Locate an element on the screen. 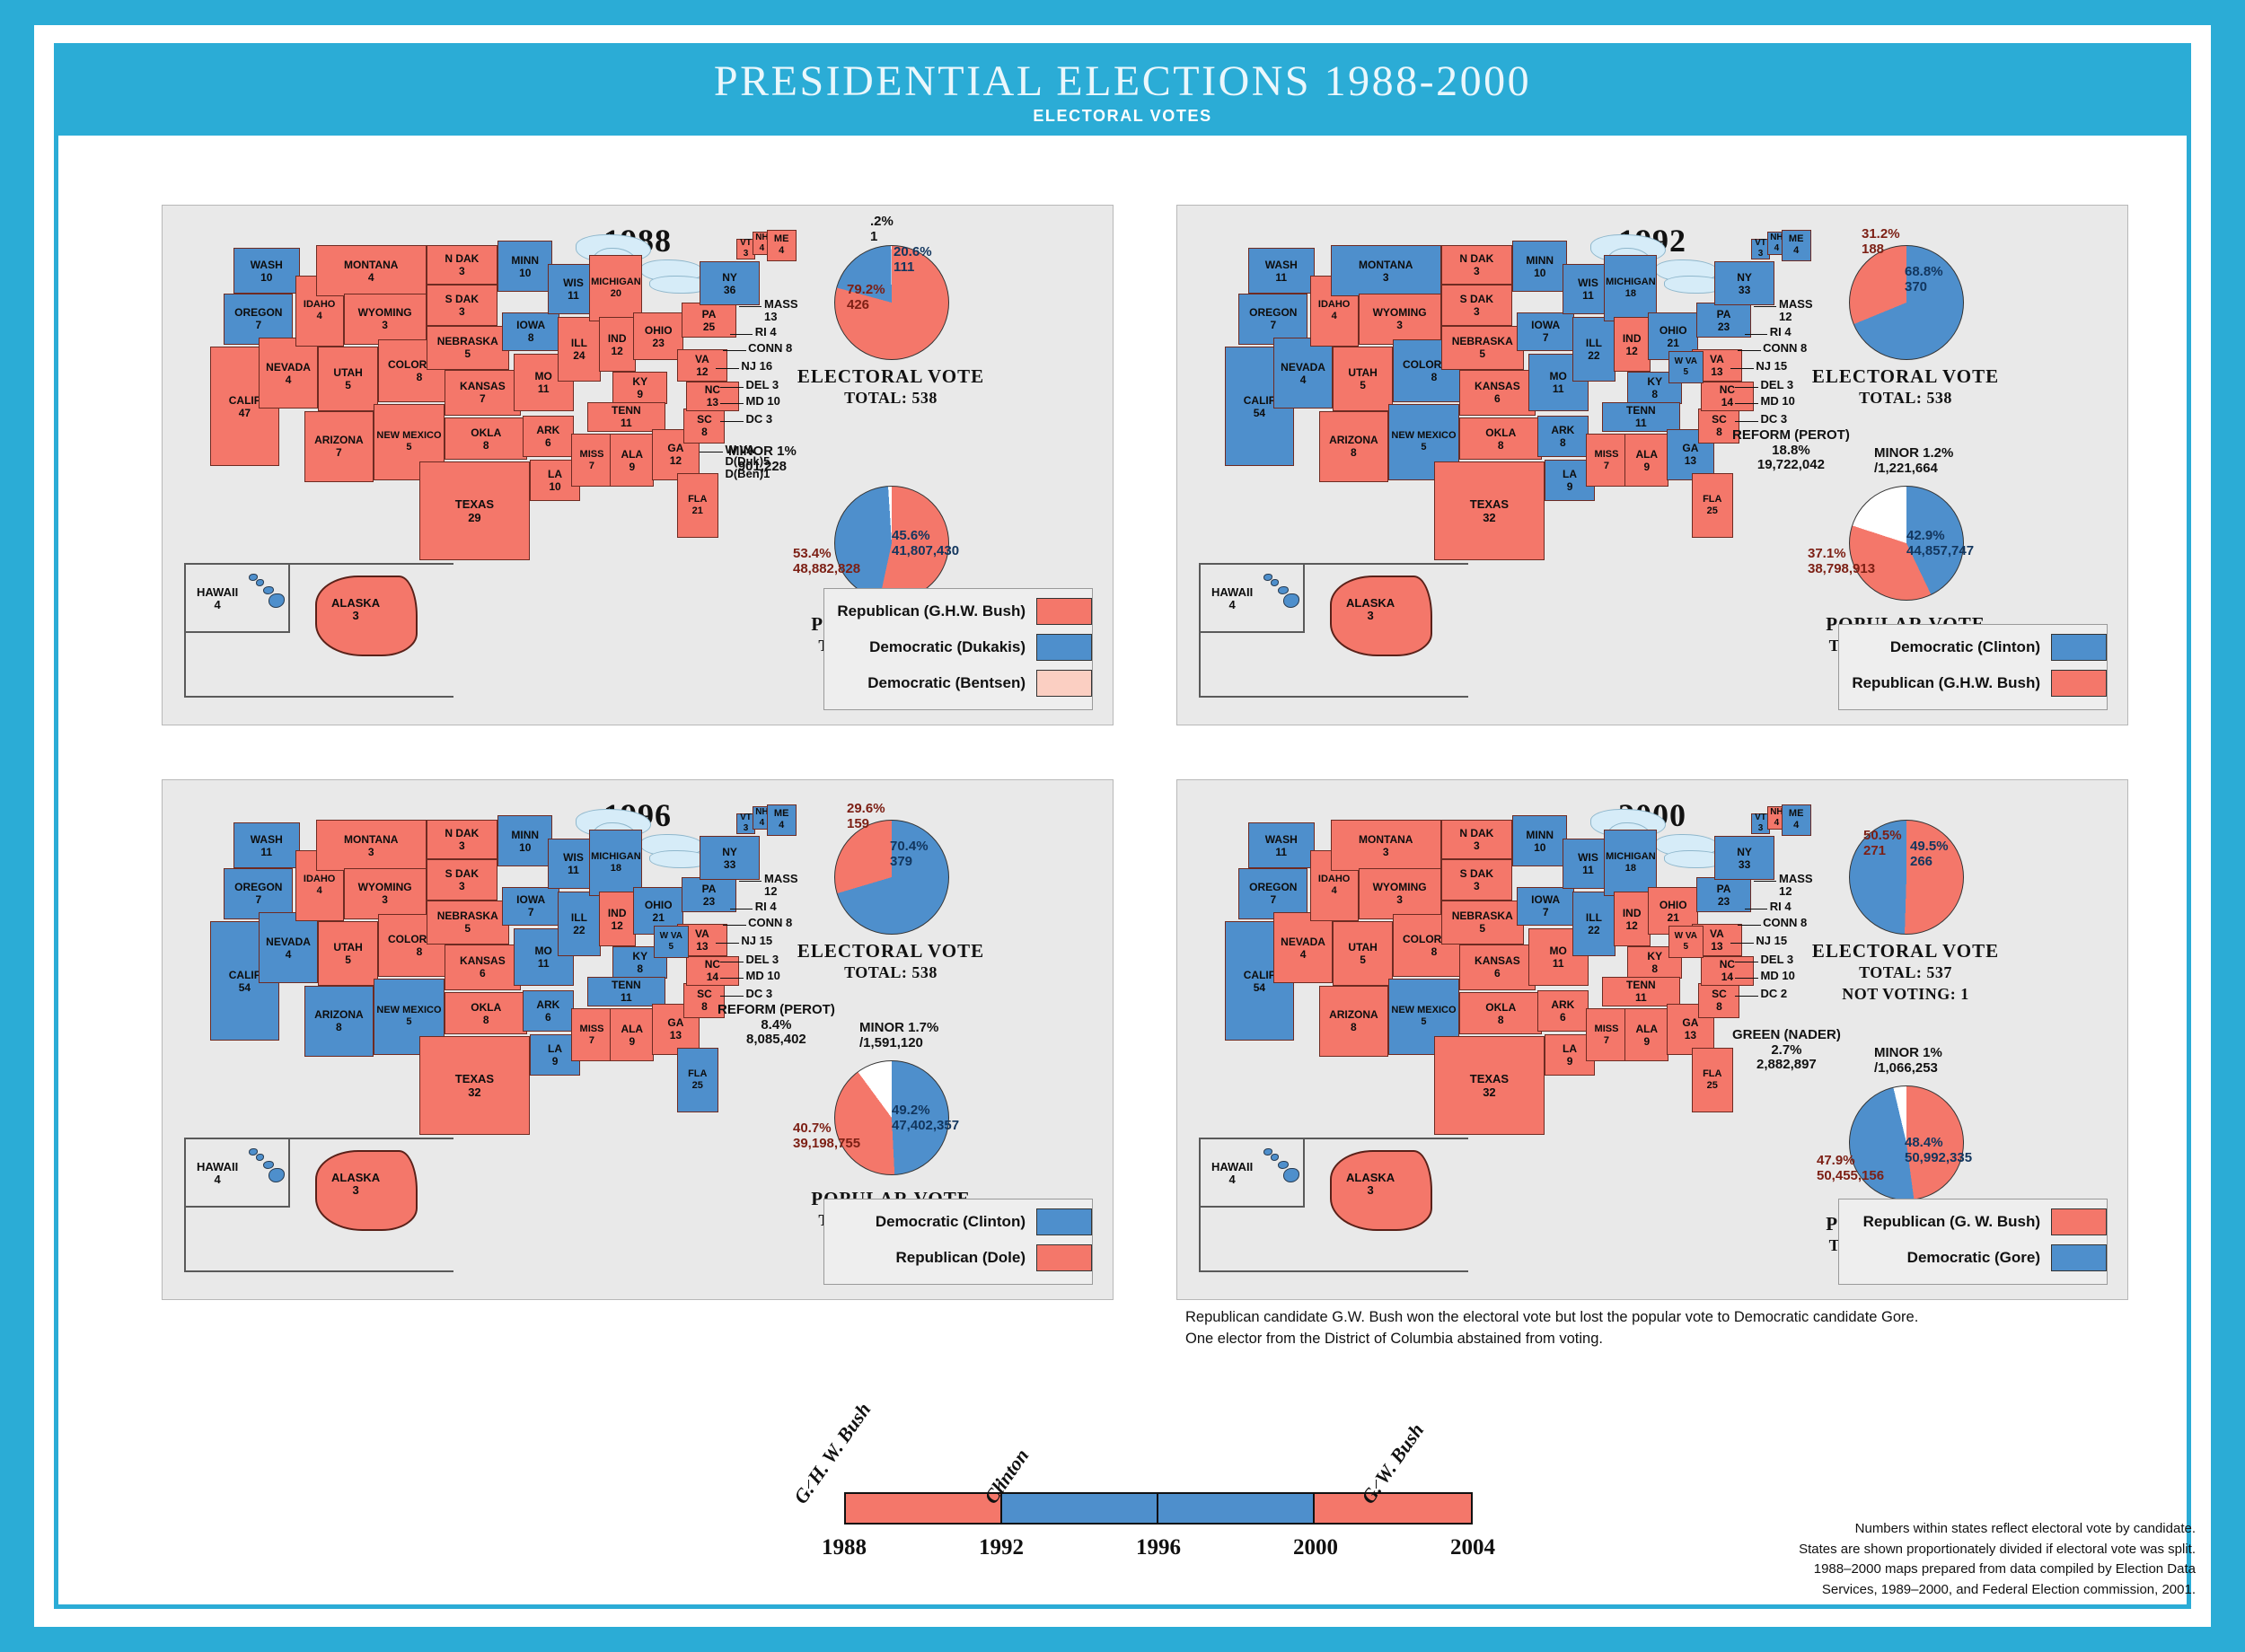  state-label-ark: ARK 8 is located at coordinates (1562, 437).